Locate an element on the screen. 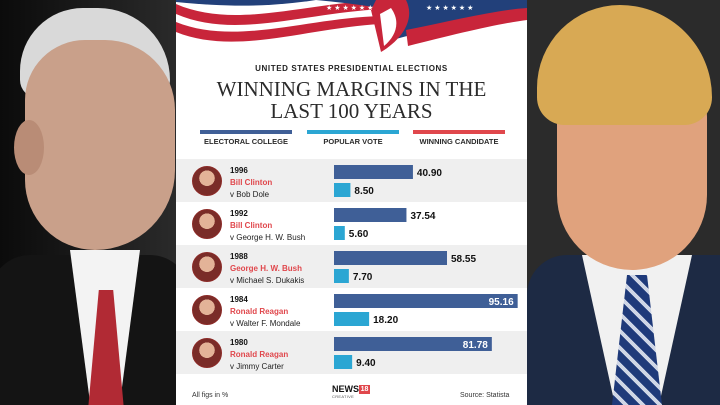 The image size is (720, 405). winning-candidate: George H. W. Bush is located at coordinates (266, 268).